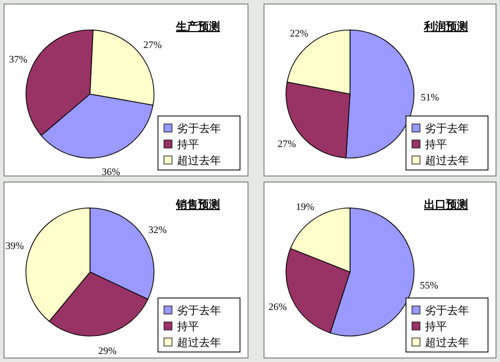 Image resolution: width=500 pixels, height=362 pixels. I want to click on data-label: 51%, so click(430, 98).